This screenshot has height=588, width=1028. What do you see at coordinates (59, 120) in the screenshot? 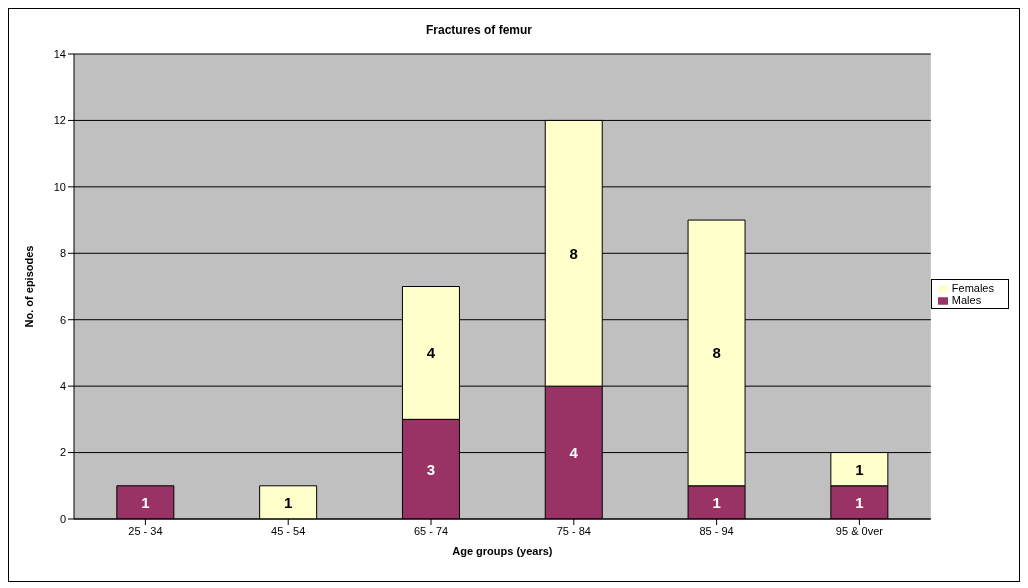
I see `y-tick-label: 12` at bounding box center [59, 120].